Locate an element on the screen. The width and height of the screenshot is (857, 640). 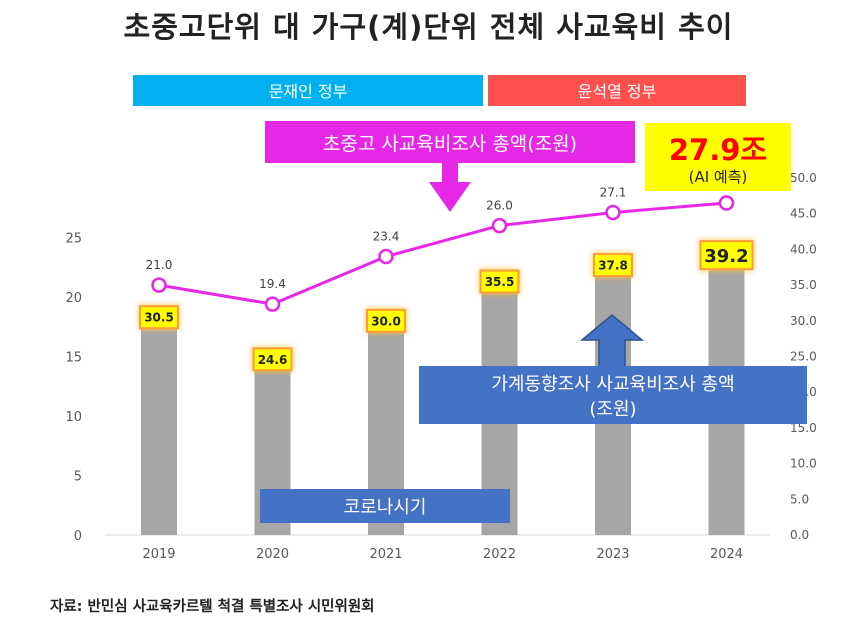
ai-prediction-value: 27.9조 is located at coordinates (718, 150).